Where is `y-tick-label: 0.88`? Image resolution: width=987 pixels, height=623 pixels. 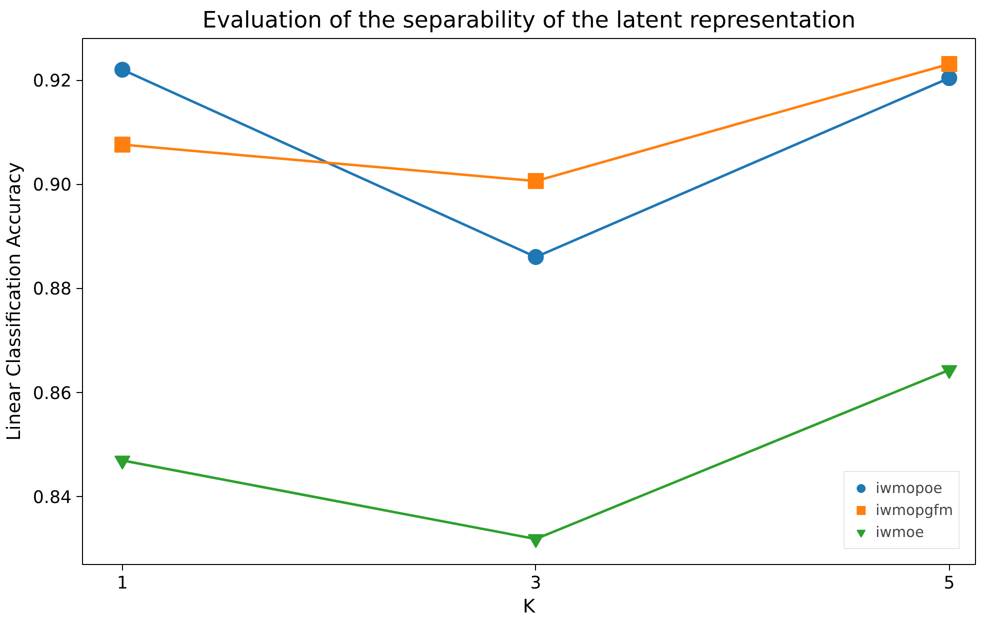
y-tick-label: 0.88 is located at coordinates (52, 290).